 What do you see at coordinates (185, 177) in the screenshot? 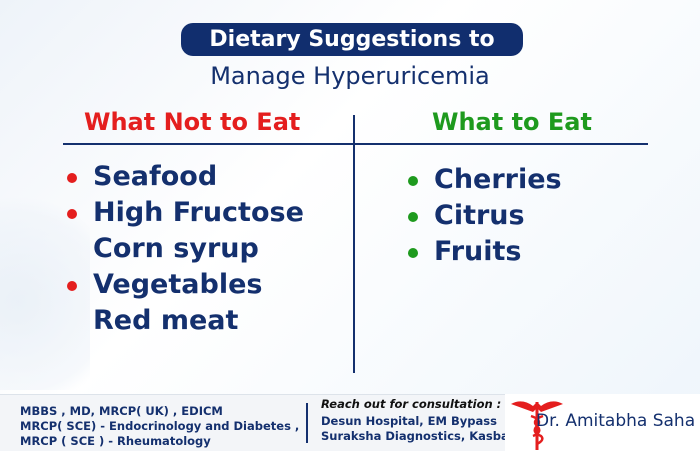
I see `list-item: Seafood` at bounding box center [185, 177].